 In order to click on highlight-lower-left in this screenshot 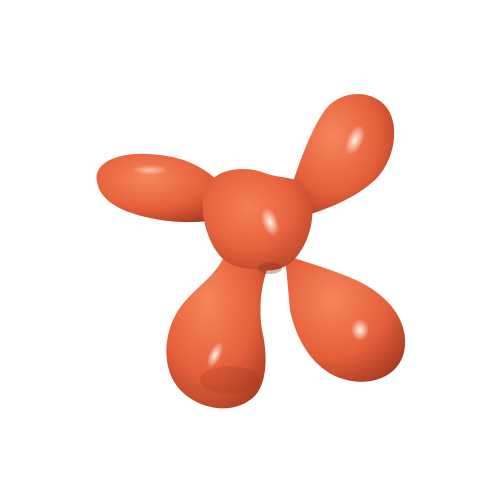, I will do `click(215, 355)`.